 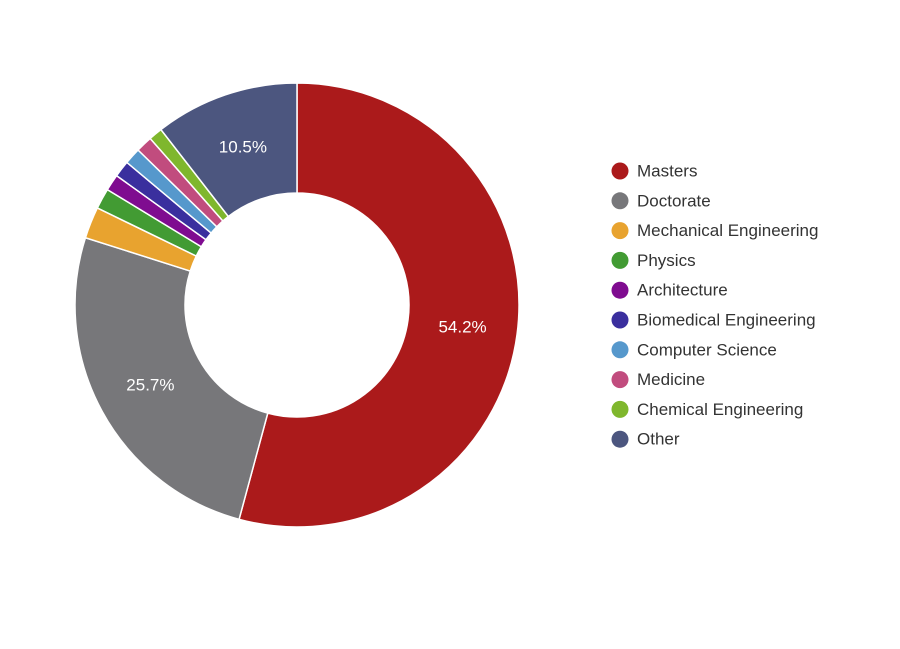 What do you see at coordinates (620, 439) in the screenshot?
I see `legend-marker-other` at bounding box center [620, 439].